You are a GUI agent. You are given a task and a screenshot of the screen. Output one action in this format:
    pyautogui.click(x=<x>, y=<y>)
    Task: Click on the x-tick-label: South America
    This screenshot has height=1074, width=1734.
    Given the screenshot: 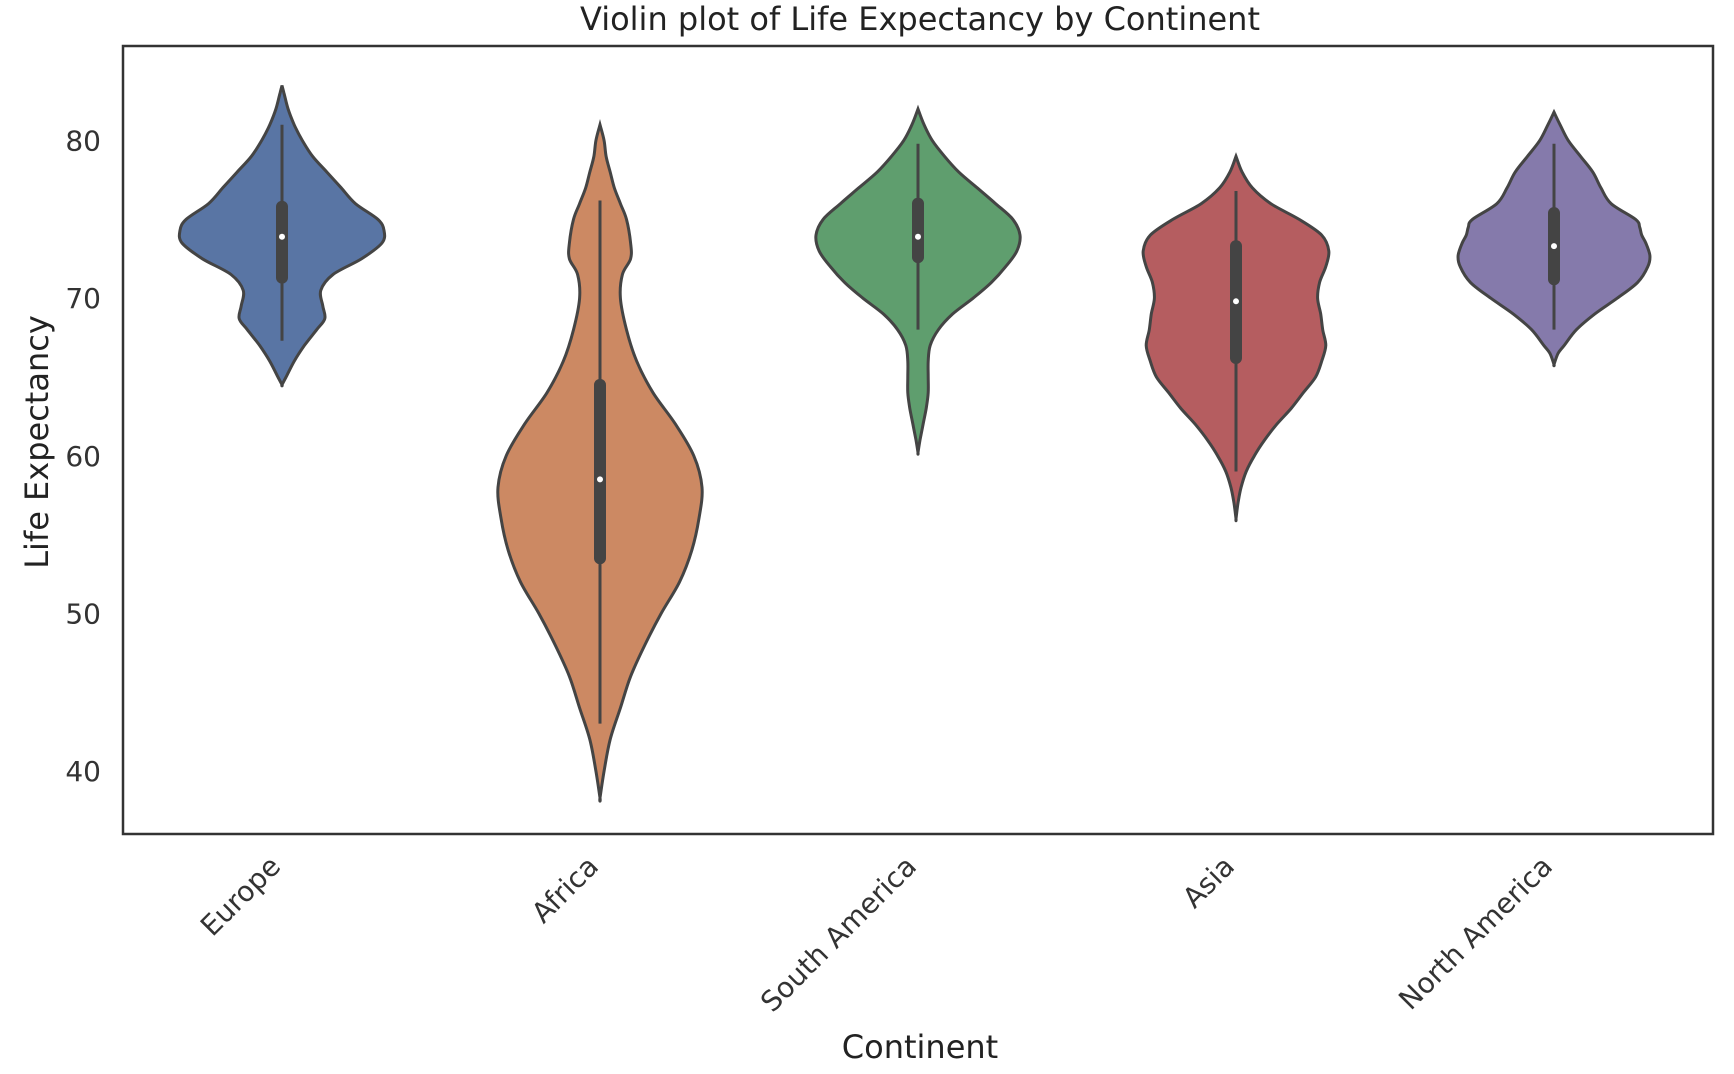 What is the action you would take?
    pyautogui.click(x=838, y=934)
    